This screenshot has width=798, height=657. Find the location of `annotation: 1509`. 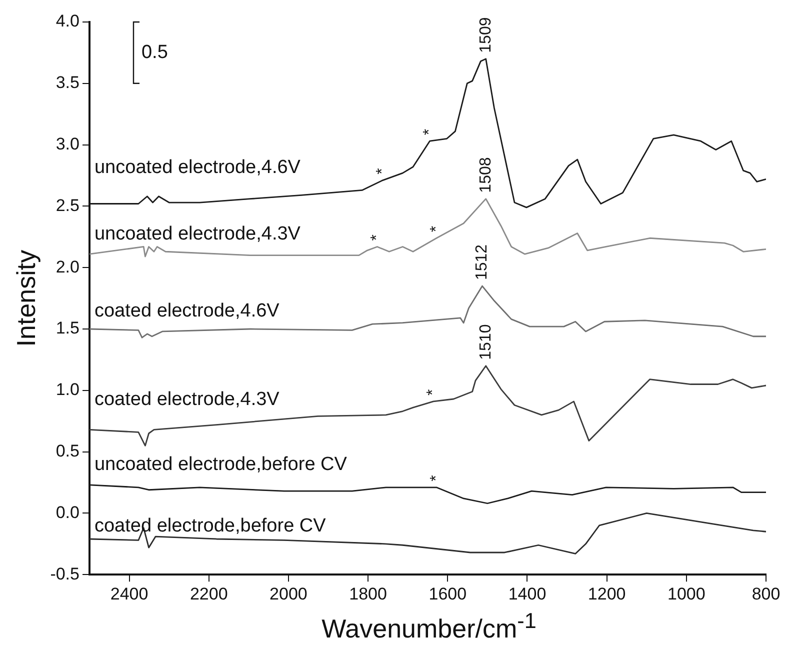

annotation: 1509 is located at coordinates (485, 35).